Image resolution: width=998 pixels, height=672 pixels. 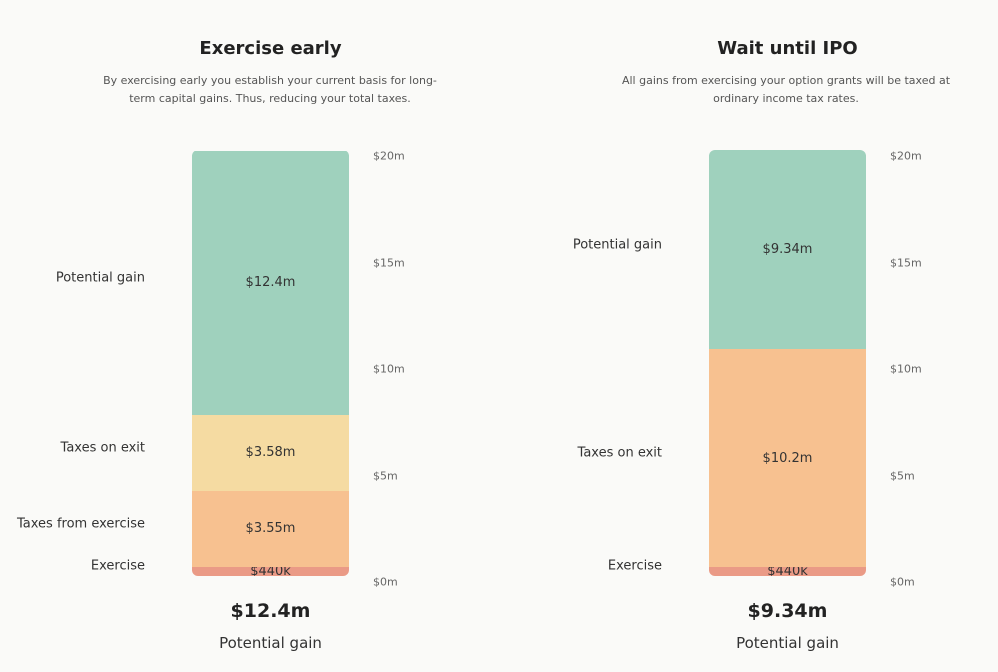 I want to click on stacked-bar: $440k $10.2m $9.34m, so click(x=787, y=363).